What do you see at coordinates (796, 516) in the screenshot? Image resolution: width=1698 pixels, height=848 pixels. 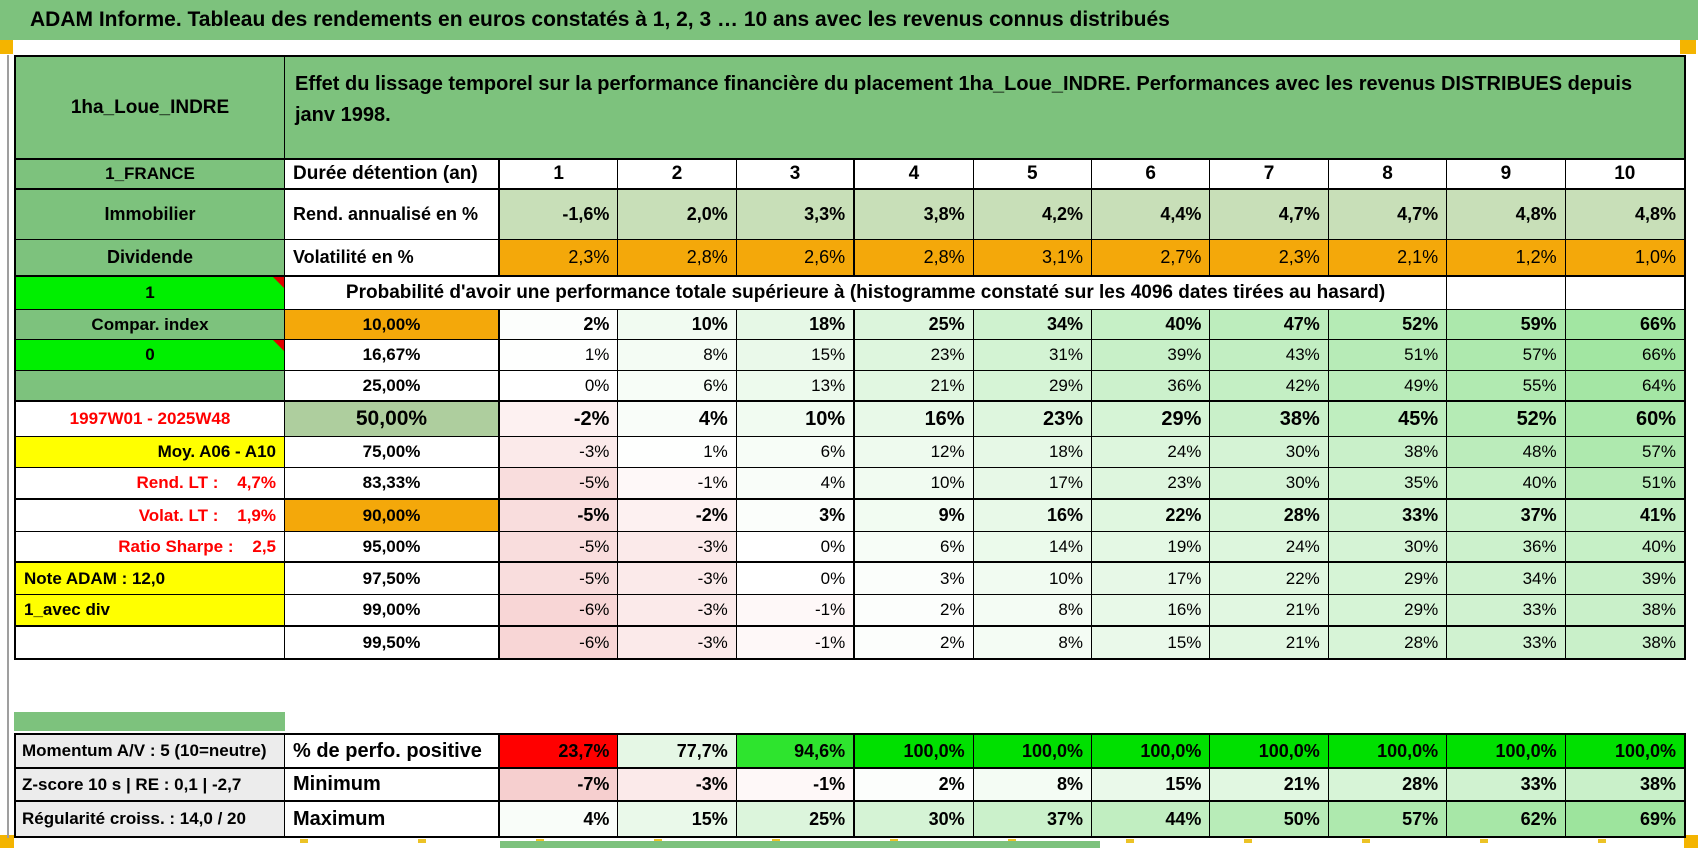 I see `value-cell: 3%` at bounding box center [796, 516].